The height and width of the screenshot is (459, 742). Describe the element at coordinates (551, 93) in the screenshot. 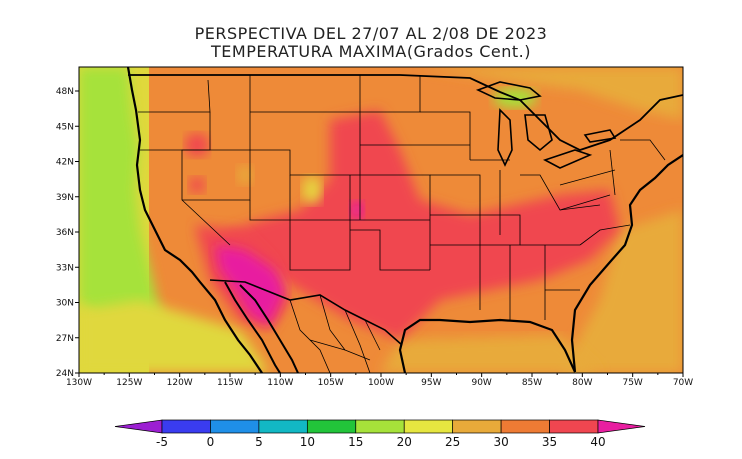

I see `canada-warm-field` at that location.